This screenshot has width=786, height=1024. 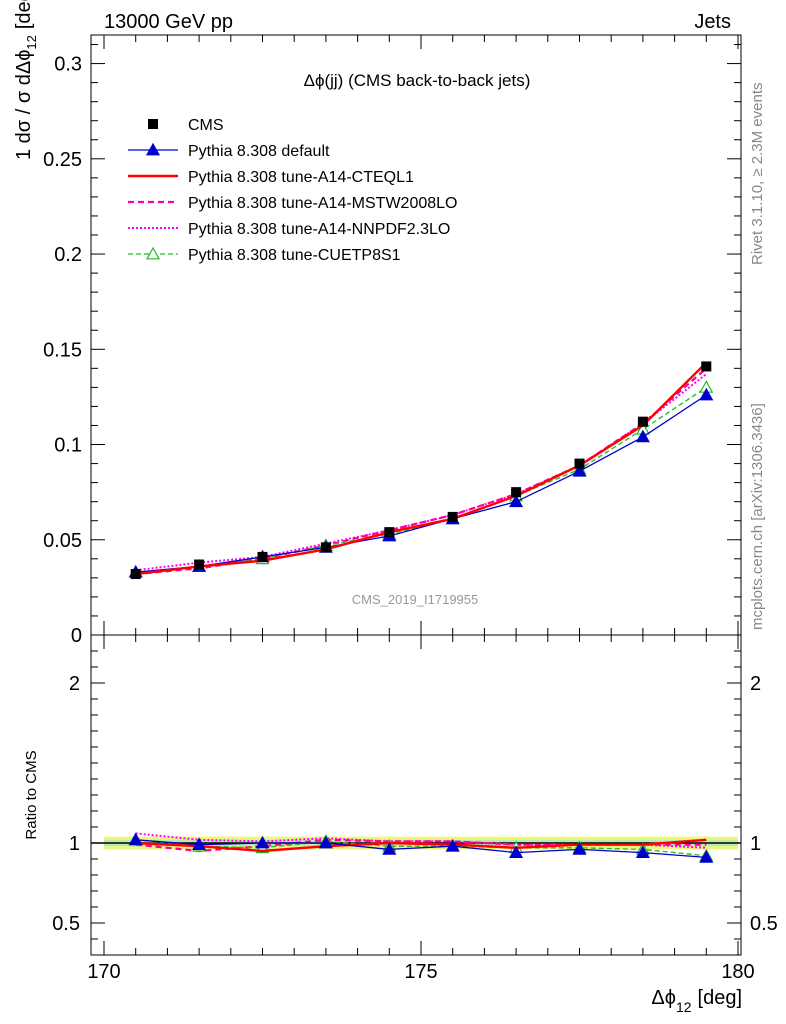 I want to click on ratio-line-cteql1, so click(x=421, y=845).